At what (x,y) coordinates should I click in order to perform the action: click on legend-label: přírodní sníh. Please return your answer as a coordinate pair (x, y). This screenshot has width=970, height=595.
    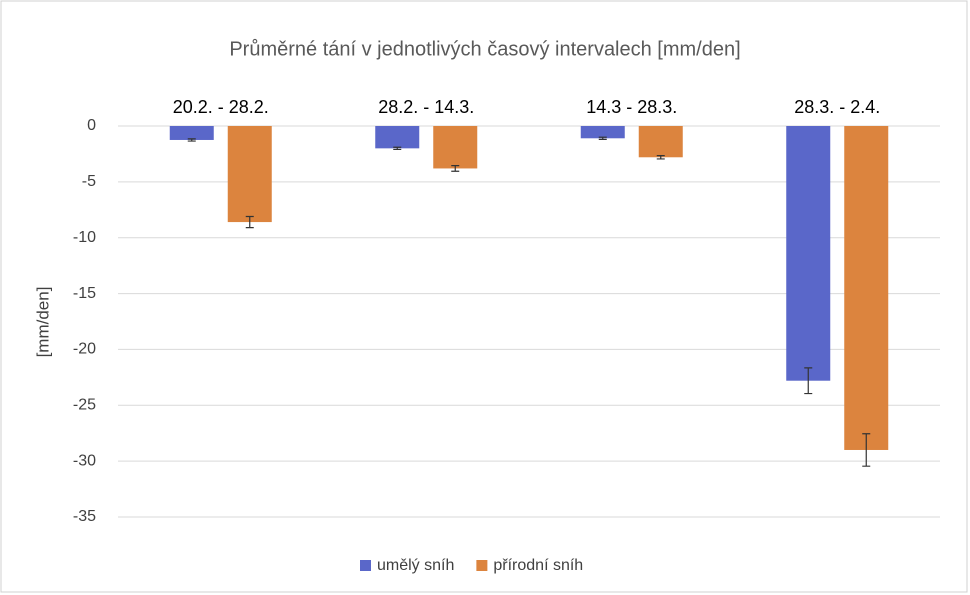
    Looking at the image, I should click on (538, 565).